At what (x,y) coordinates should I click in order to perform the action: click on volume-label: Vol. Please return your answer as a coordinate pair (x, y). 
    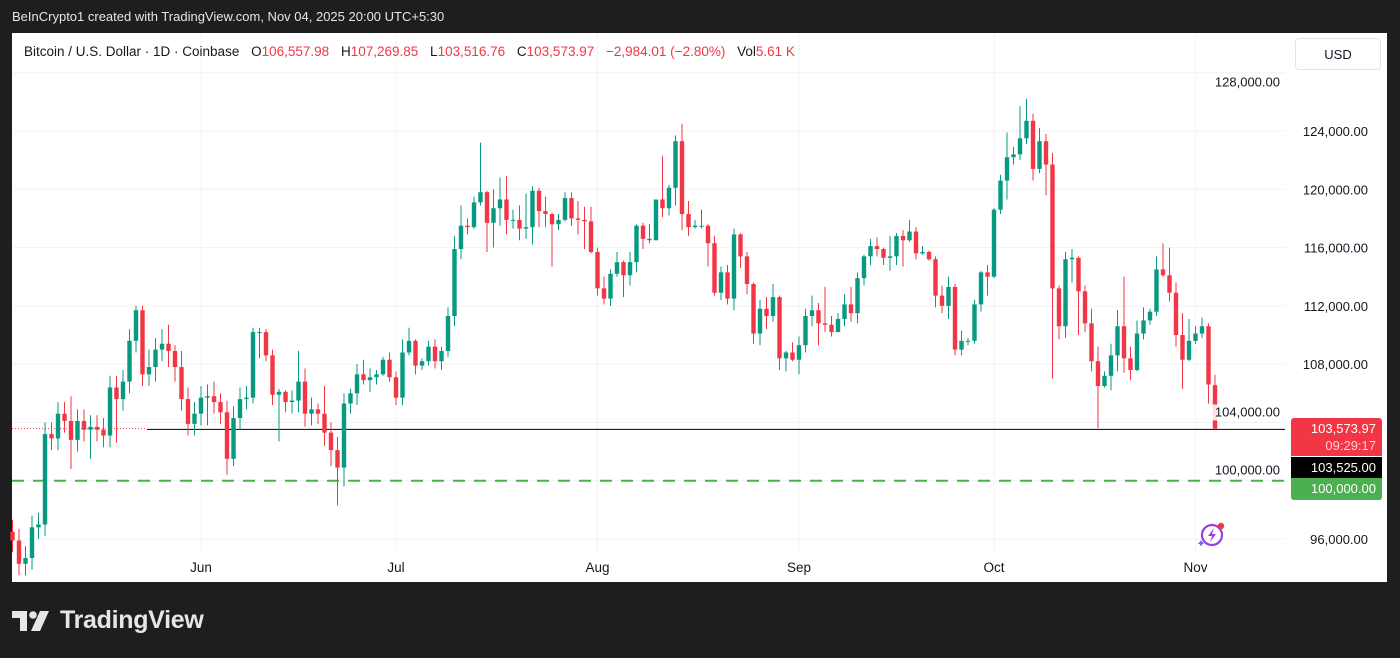
    Looking at the image, I should click on (746, 51).